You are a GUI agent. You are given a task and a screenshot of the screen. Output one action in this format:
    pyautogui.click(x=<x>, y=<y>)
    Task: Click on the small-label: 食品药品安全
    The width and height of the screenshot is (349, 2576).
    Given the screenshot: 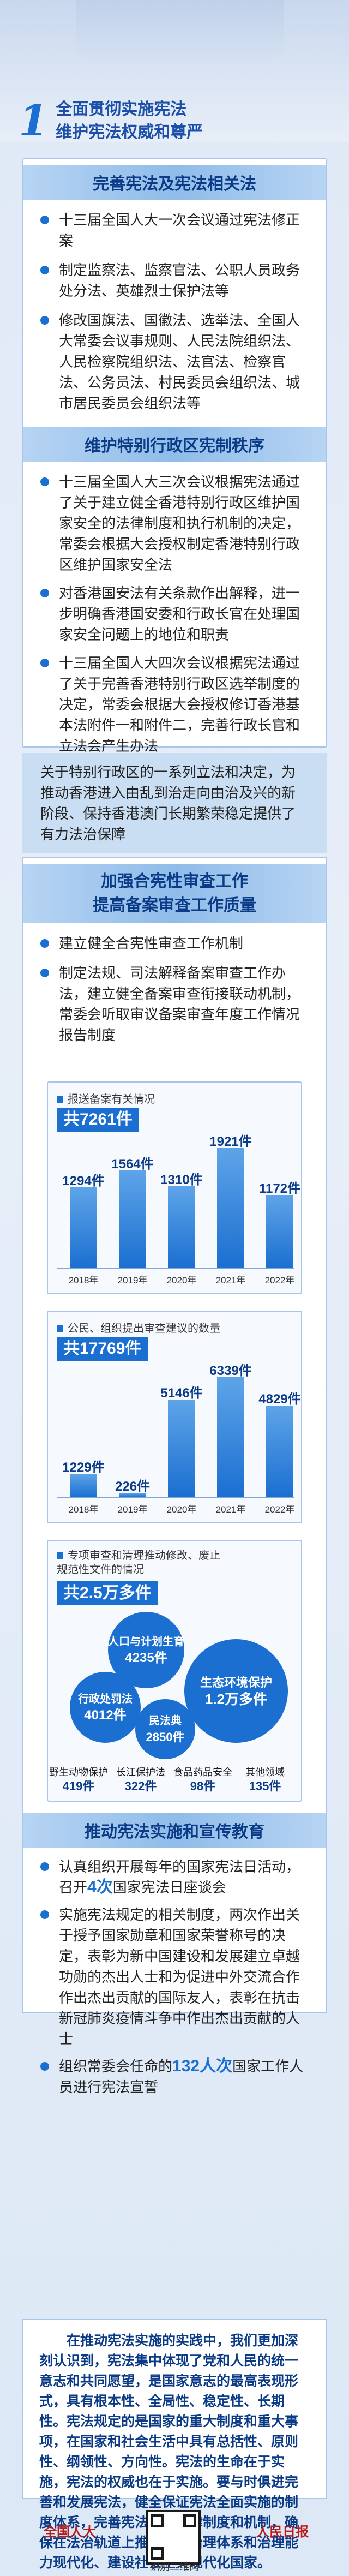 What is the action you would take?
    pyautogui.click(x=202, y=1772)
    